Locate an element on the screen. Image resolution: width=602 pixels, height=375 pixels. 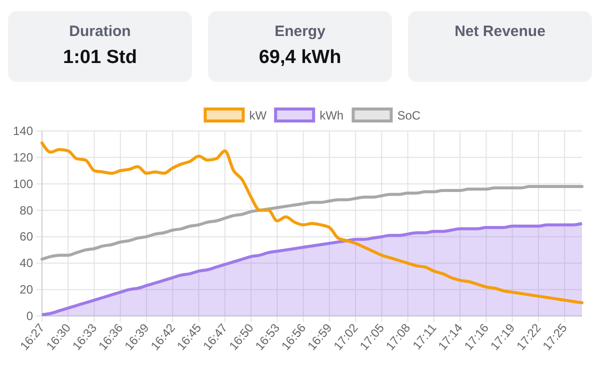
legend-label: SoC is located at coordinates (409, 115).